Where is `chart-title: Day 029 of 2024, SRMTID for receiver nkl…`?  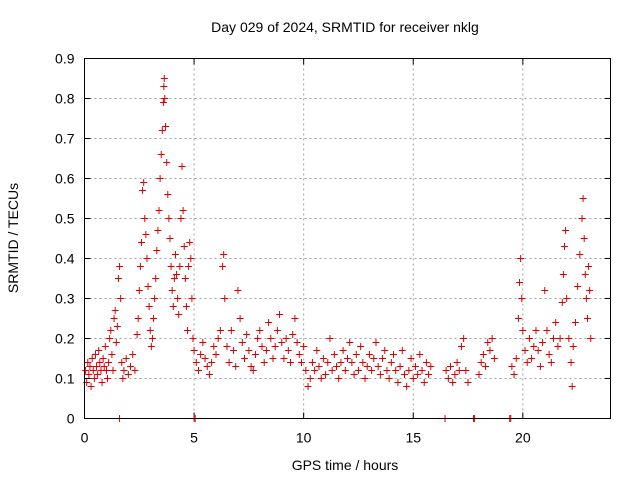
chart-title: Day 029 of 2024, SRMTID for receiver nkl… is located at coordinates (345, 27).